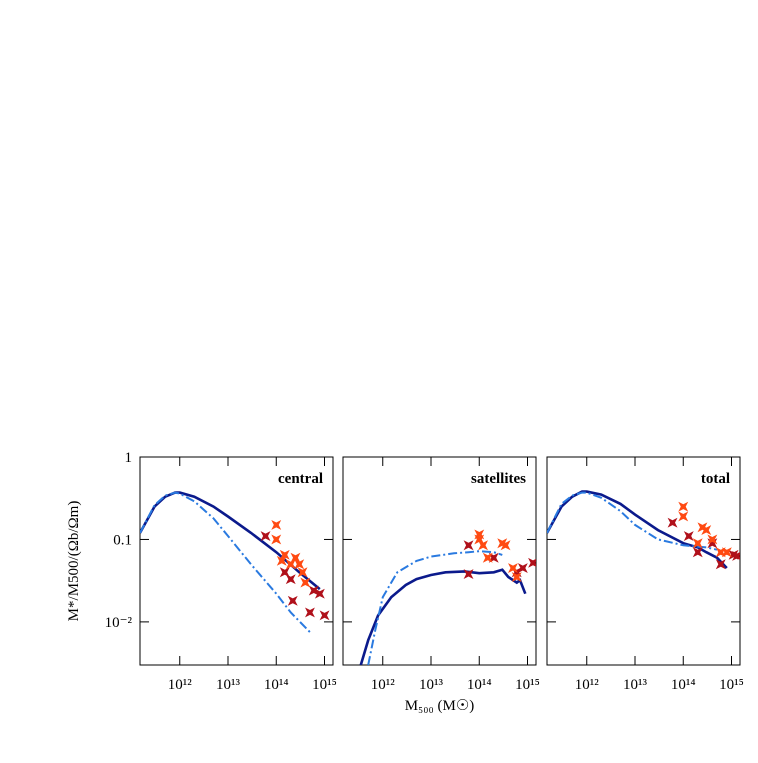 The height and width of the screenshot is (763, 758). What do you see at coordinates (300, 479) in the screenshot?
I see `panel-label: central` at bounding box center [300, 479].